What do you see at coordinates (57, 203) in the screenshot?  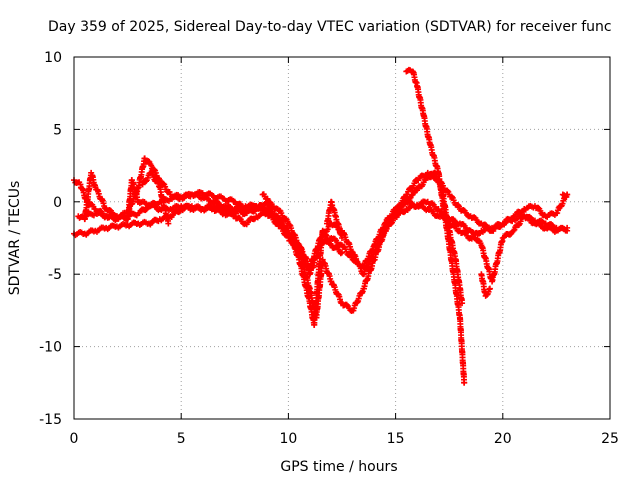 I see `y-tick-label: 0` at bounding box center [57, 203].